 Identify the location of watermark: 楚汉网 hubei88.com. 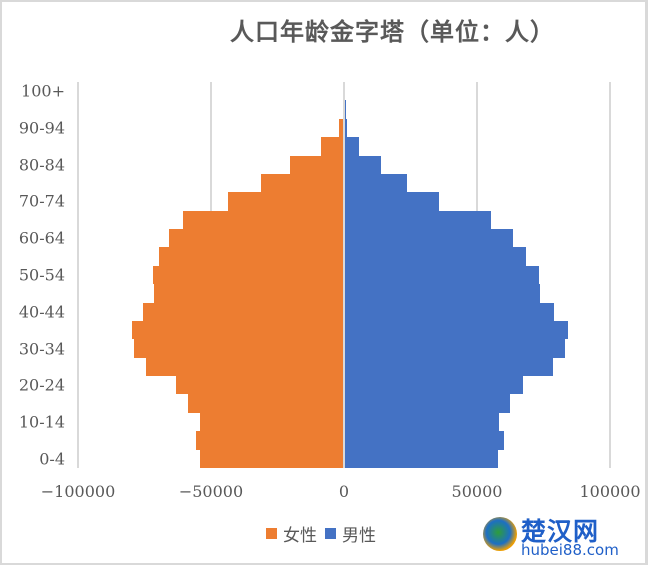
(563, 536).